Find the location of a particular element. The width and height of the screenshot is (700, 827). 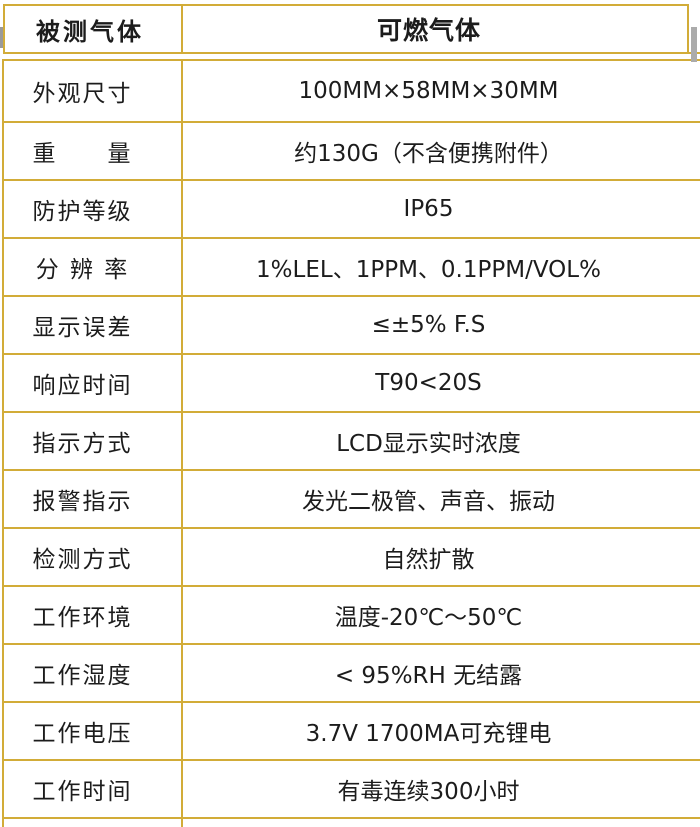

spec-row: 防护等级 IP65 is located at coordinates (352, 210).